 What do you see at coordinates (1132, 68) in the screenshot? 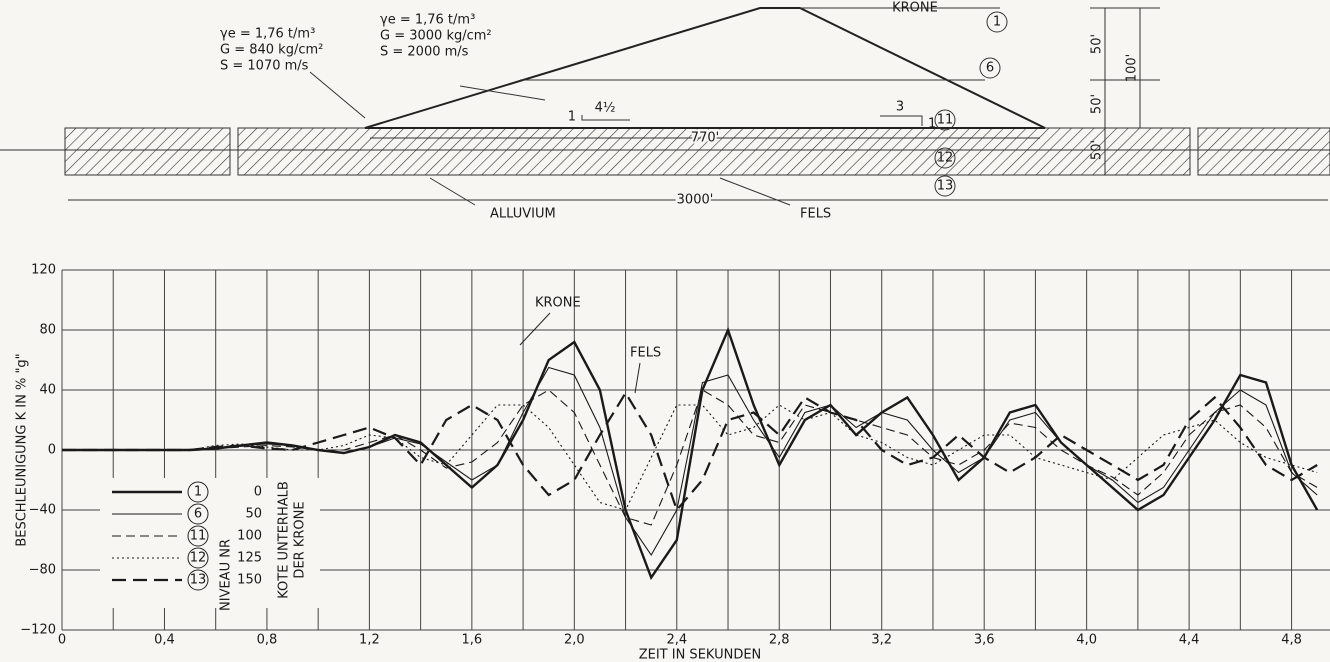
I see `dim-text: 100'` at bounding box center [1132, 68].